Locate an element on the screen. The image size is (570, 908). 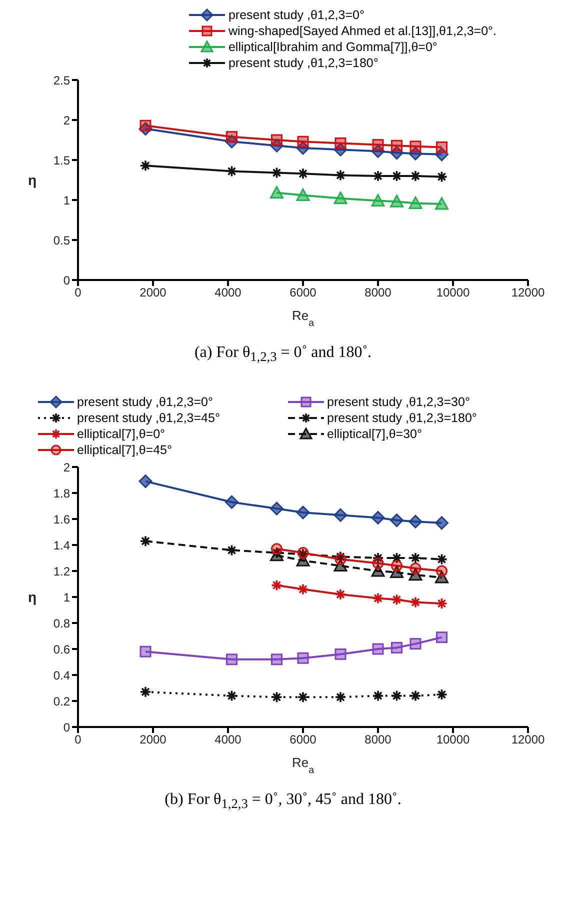
legend-label: present study ,θ1,2,3=30° is located at coordinates (398, 402).